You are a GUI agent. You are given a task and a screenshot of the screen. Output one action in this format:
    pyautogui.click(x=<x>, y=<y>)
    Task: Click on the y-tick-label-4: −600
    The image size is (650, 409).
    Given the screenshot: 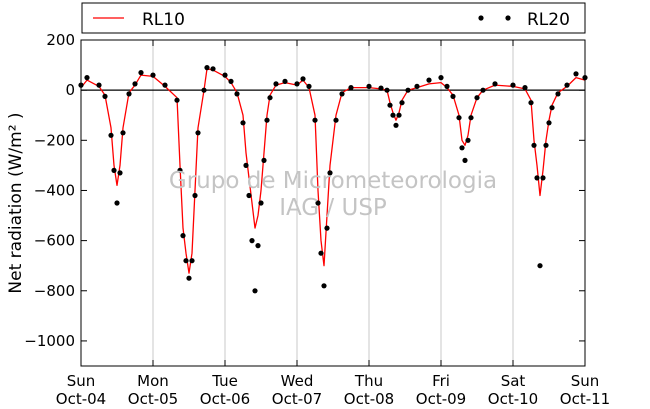 What is the action you would take?
    pyautogui.click(x=54, y=241)
    